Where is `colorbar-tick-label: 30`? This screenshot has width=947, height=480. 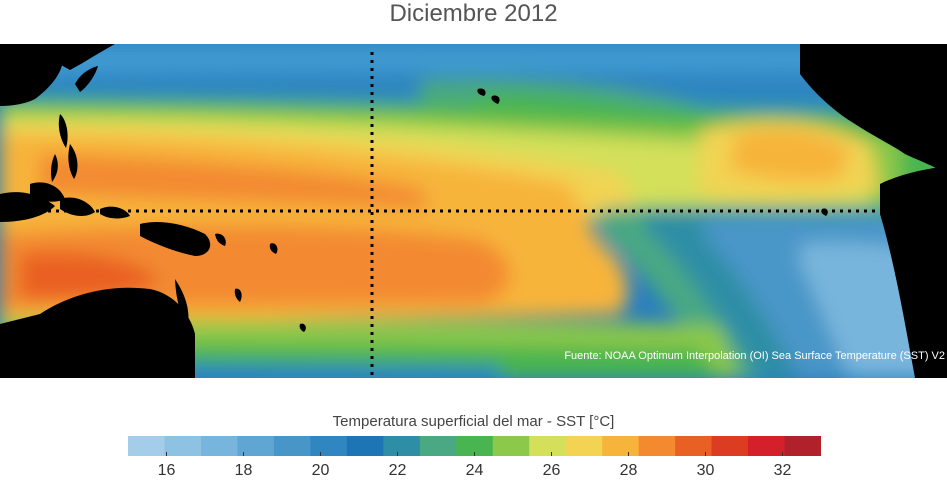 colorbar-tick-label: 30 is located at coordinates (705, 470).